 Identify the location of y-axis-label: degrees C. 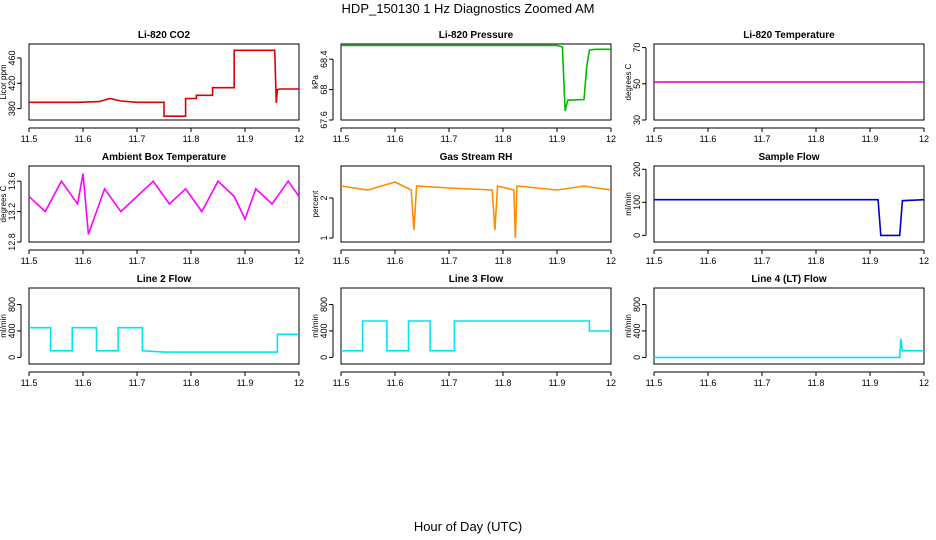
(4, 203).